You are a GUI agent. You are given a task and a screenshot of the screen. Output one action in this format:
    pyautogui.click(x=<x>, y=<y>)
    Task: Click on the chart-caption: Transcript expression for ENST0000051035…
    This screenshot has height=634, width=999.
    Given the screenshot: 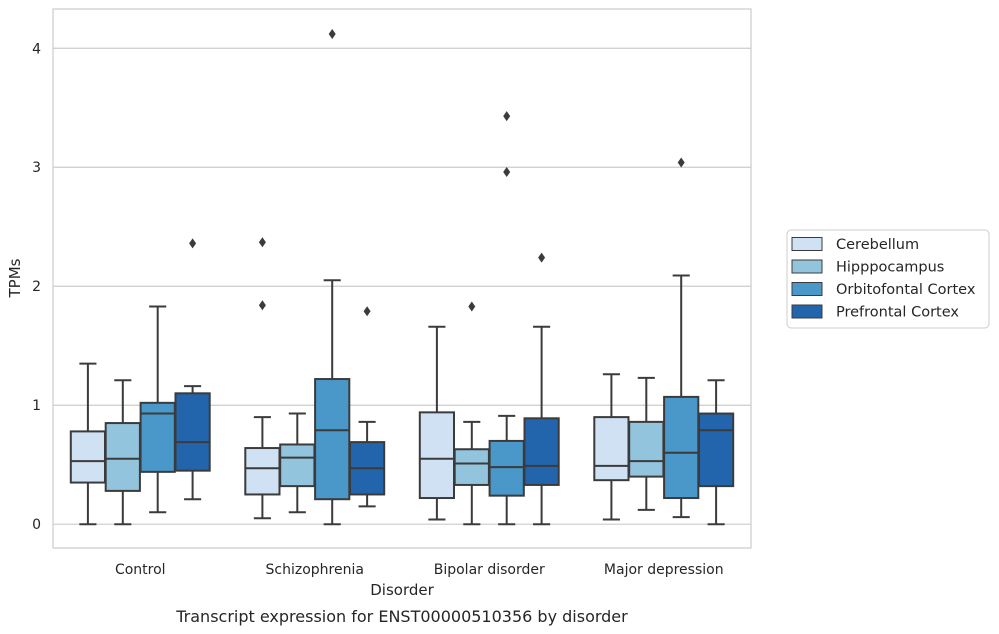 What is the action you would take?
    pyautogui.click(x=401, y=616)
    